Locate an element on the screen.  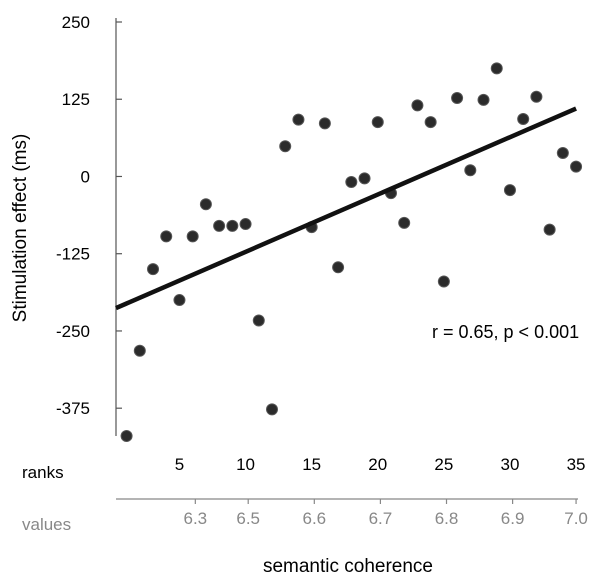
value-tick-label: 6.5 is located at coordinates (248, 518).